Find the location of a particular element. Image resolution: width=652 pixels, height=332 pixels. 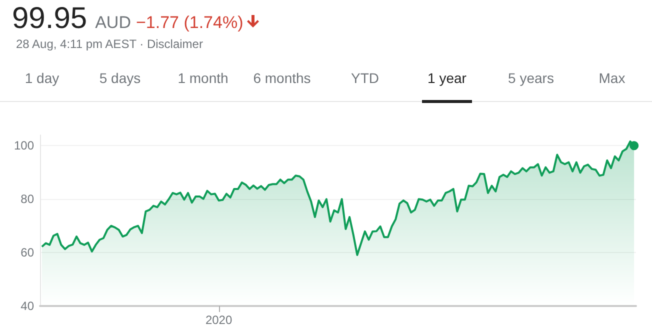

text: Max is located at coordinates (612, 78).